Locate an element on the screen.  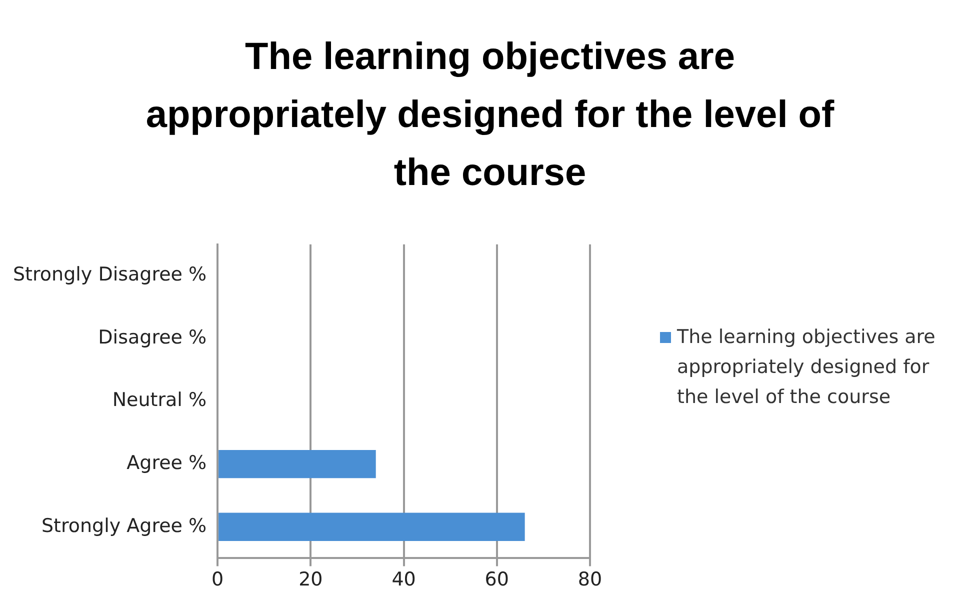
x-tick-label: 40 is located at coordinates (404, 579).